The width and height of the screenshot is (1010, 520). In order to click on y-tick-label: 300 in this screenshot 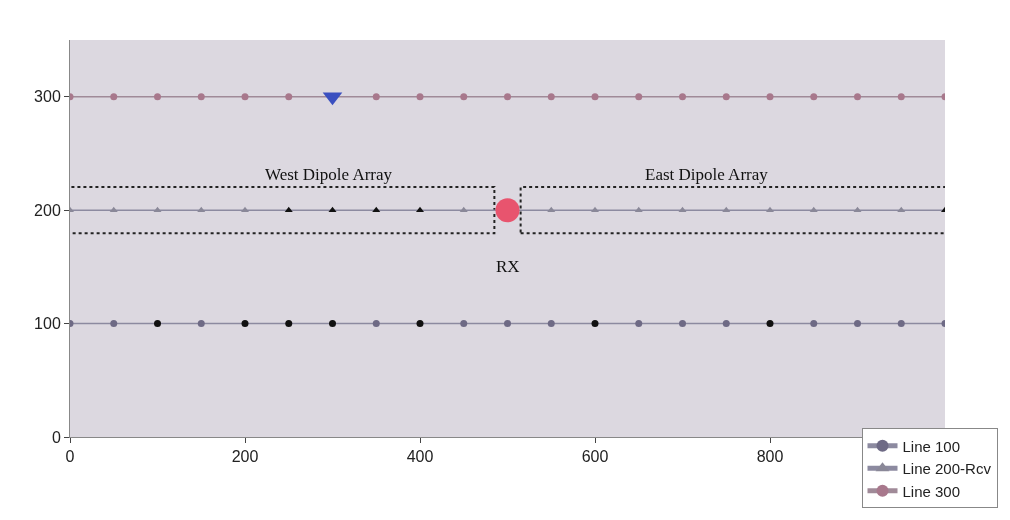, I will do `click(47, 97)`.